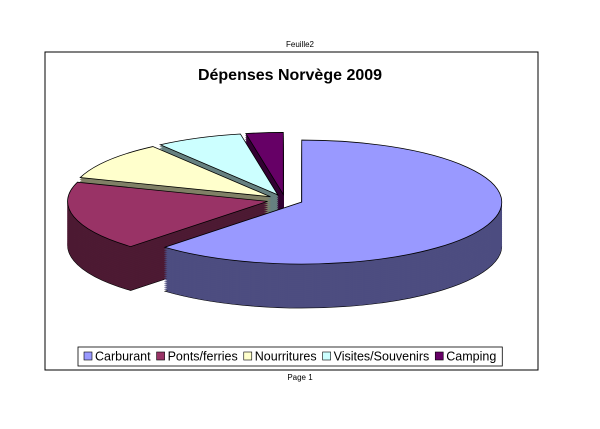 The height and width of the screenshot is (429, 600). Describe the element at coordinates (382, 356) in the screenshot. I see `legend-label: Visites/Souvenirs` at that location.